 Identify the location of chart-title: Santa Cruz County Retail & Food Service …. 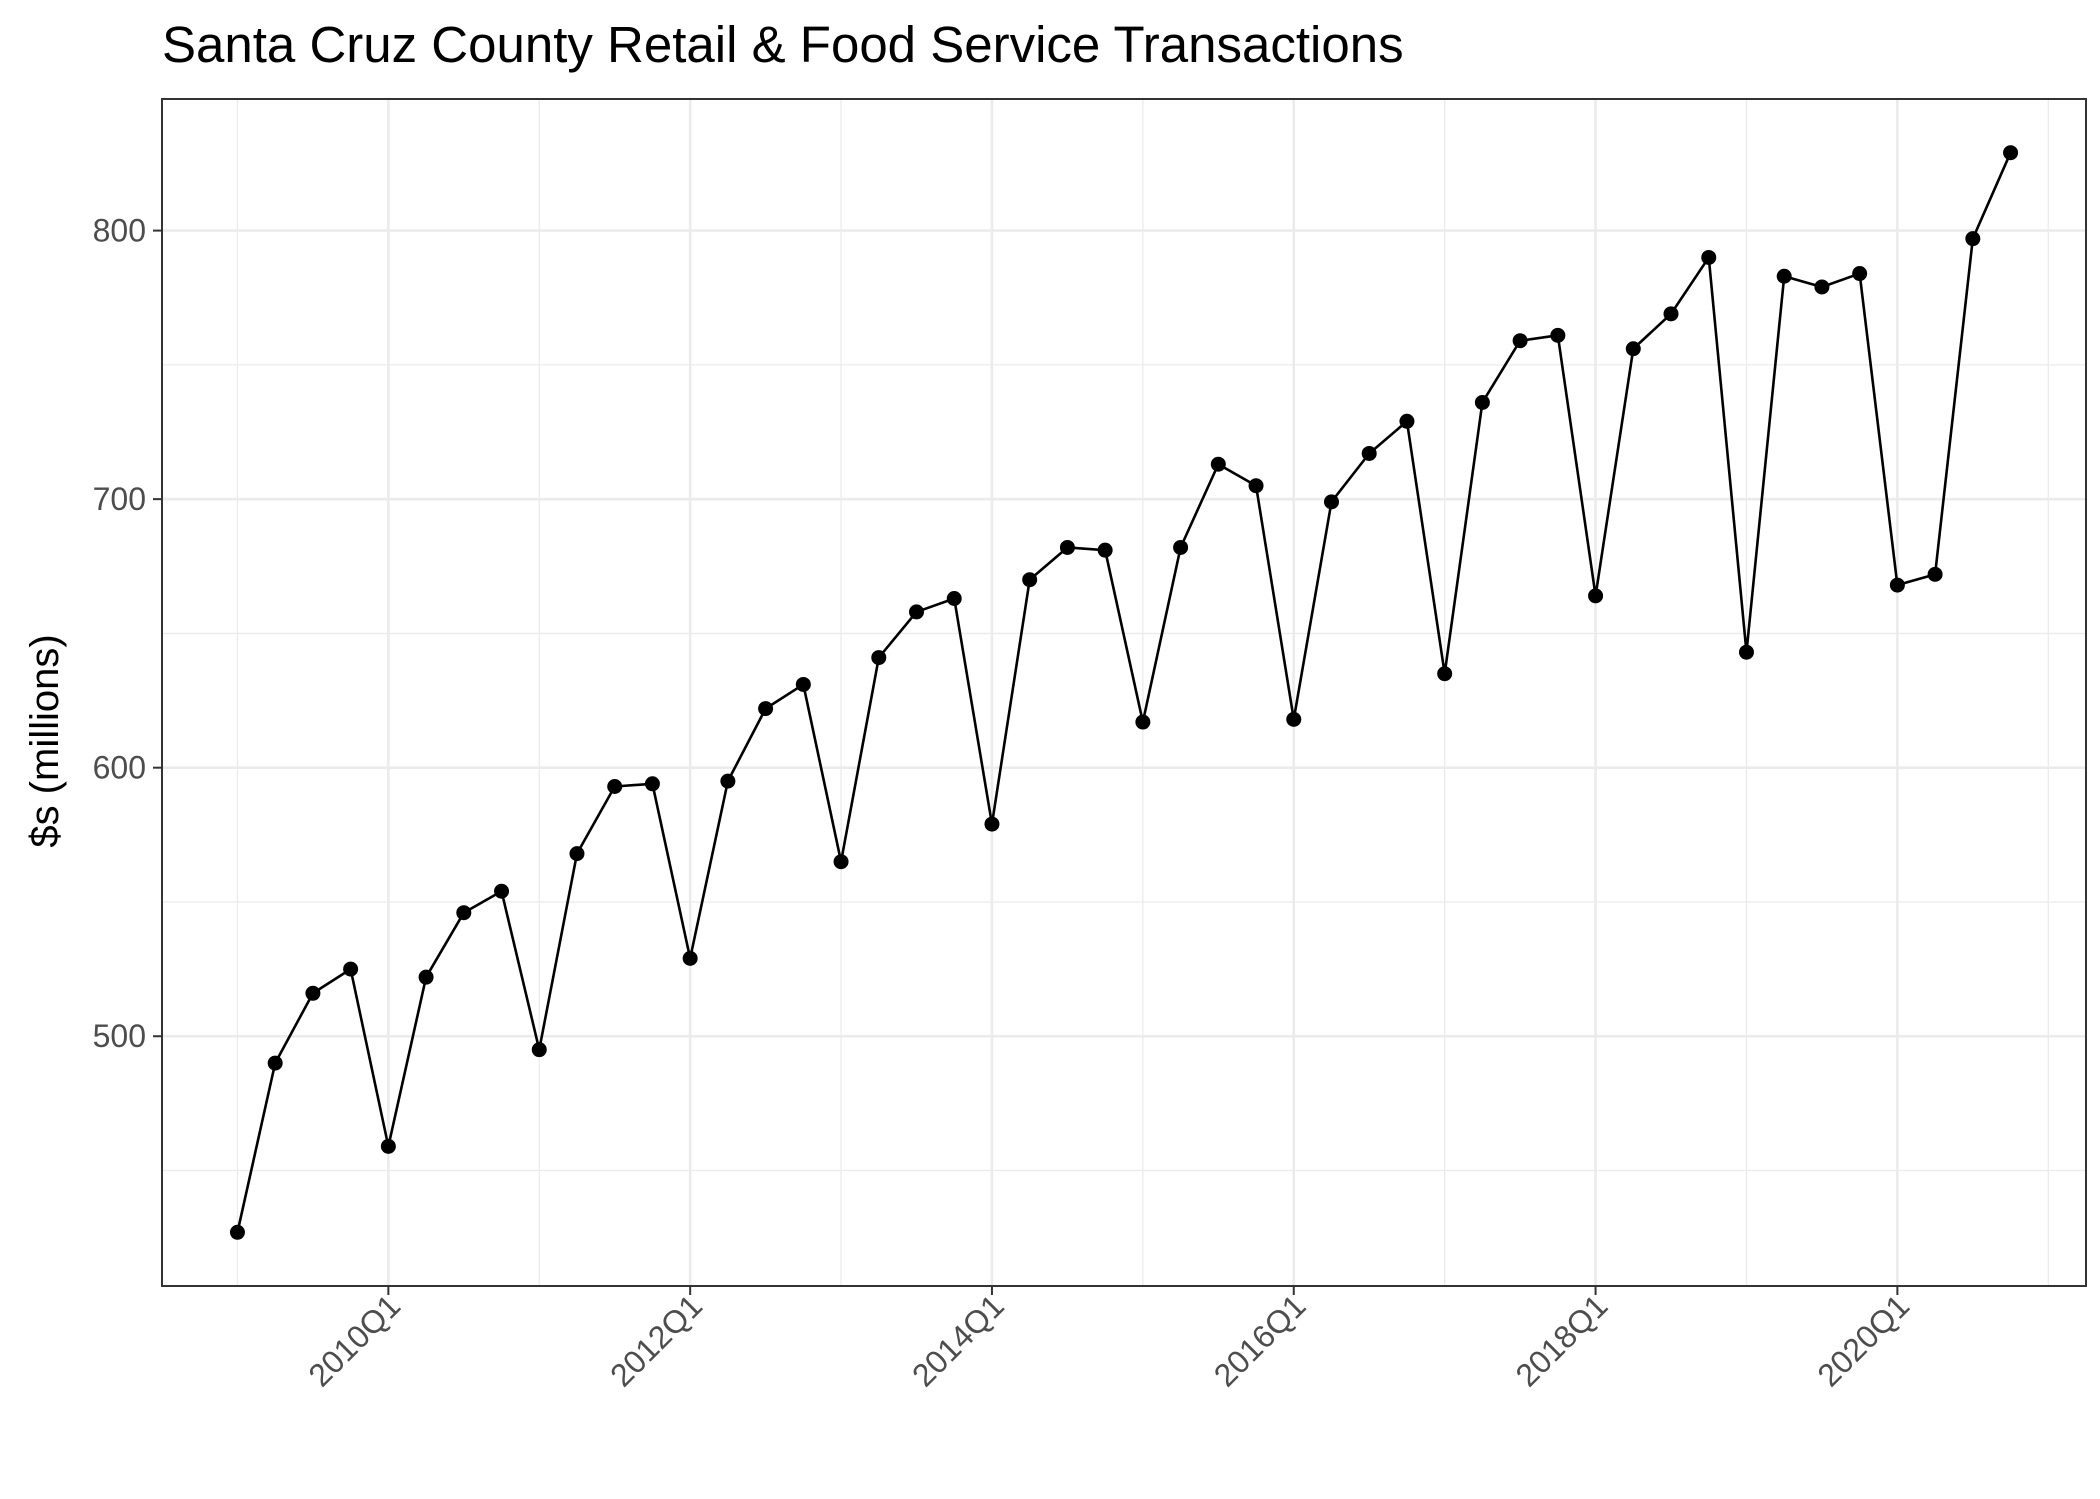
(783, 44).